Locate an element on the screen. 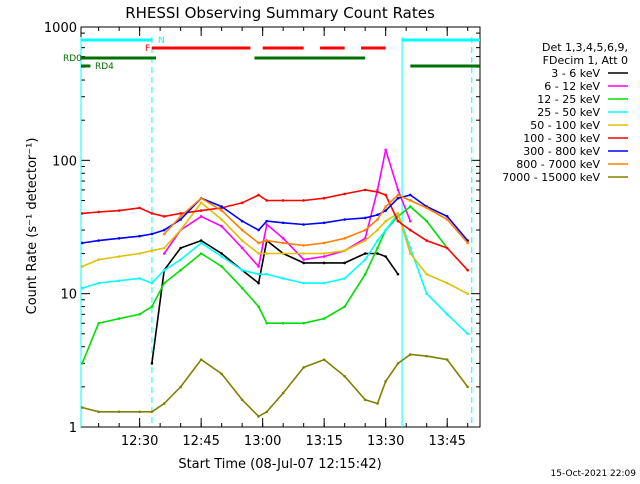  x-tick-label: 13:45 is located at coordinates (446, 441).